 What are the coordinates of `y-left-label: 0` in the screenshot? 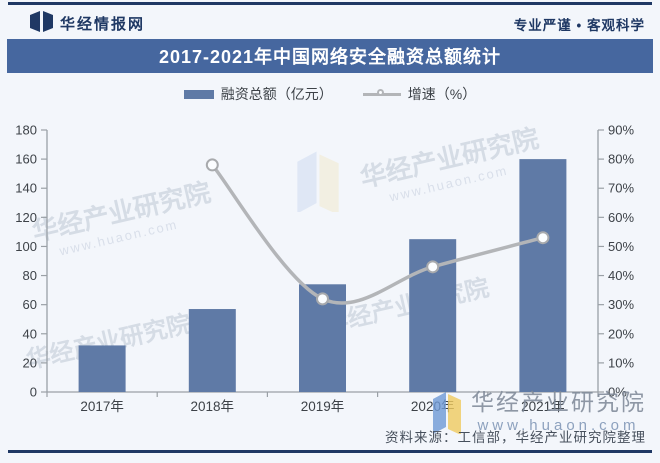 It's located at (33, 392).